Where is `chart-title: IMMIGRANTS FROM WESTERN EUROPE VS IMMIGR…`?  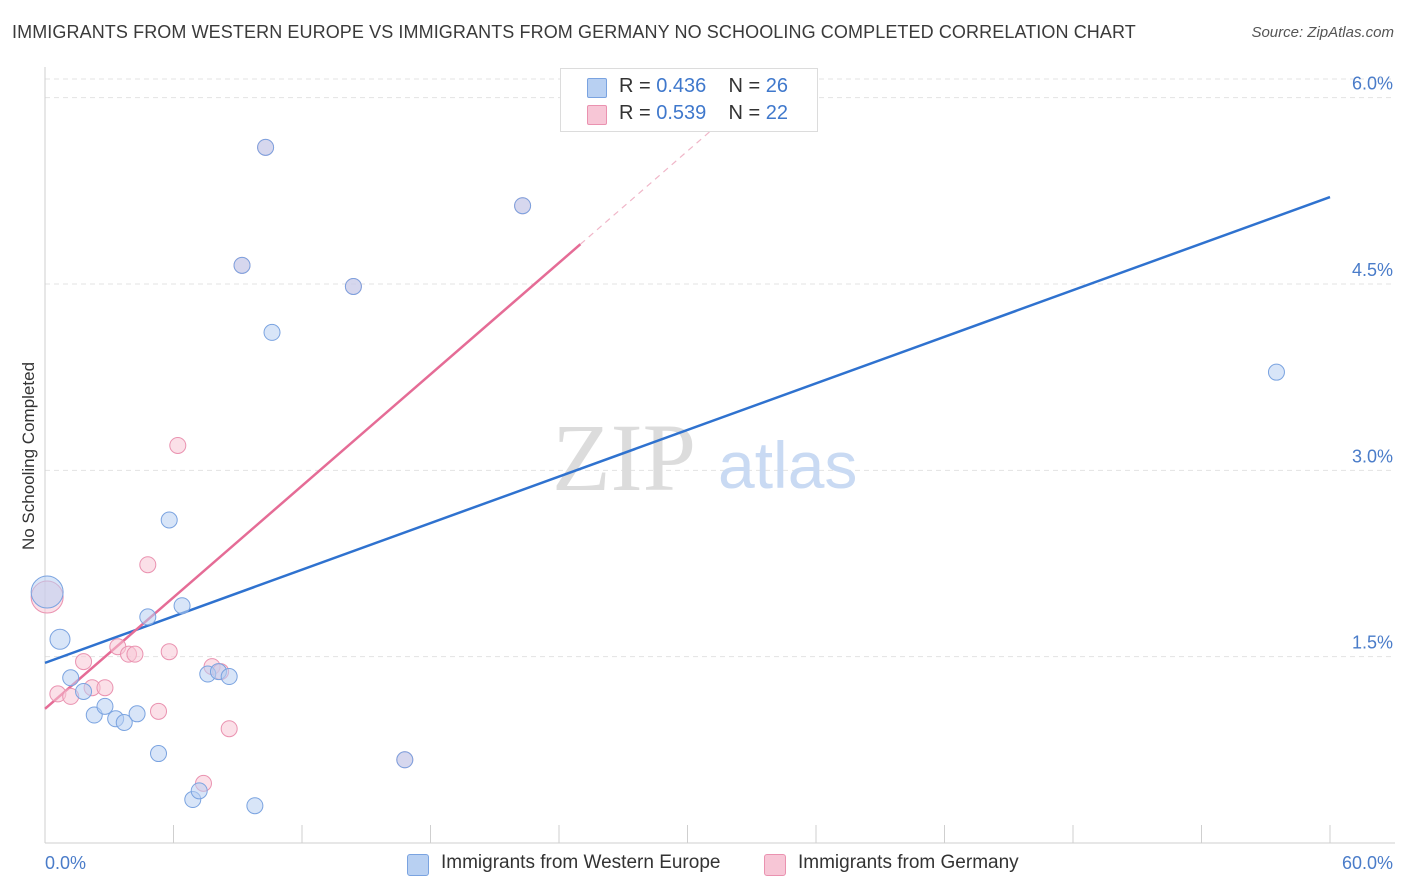
chart-title: IMMIGRANTS FROM WESTERN EUROPE VS IMMIGR… is located at coordinates (574, 32).